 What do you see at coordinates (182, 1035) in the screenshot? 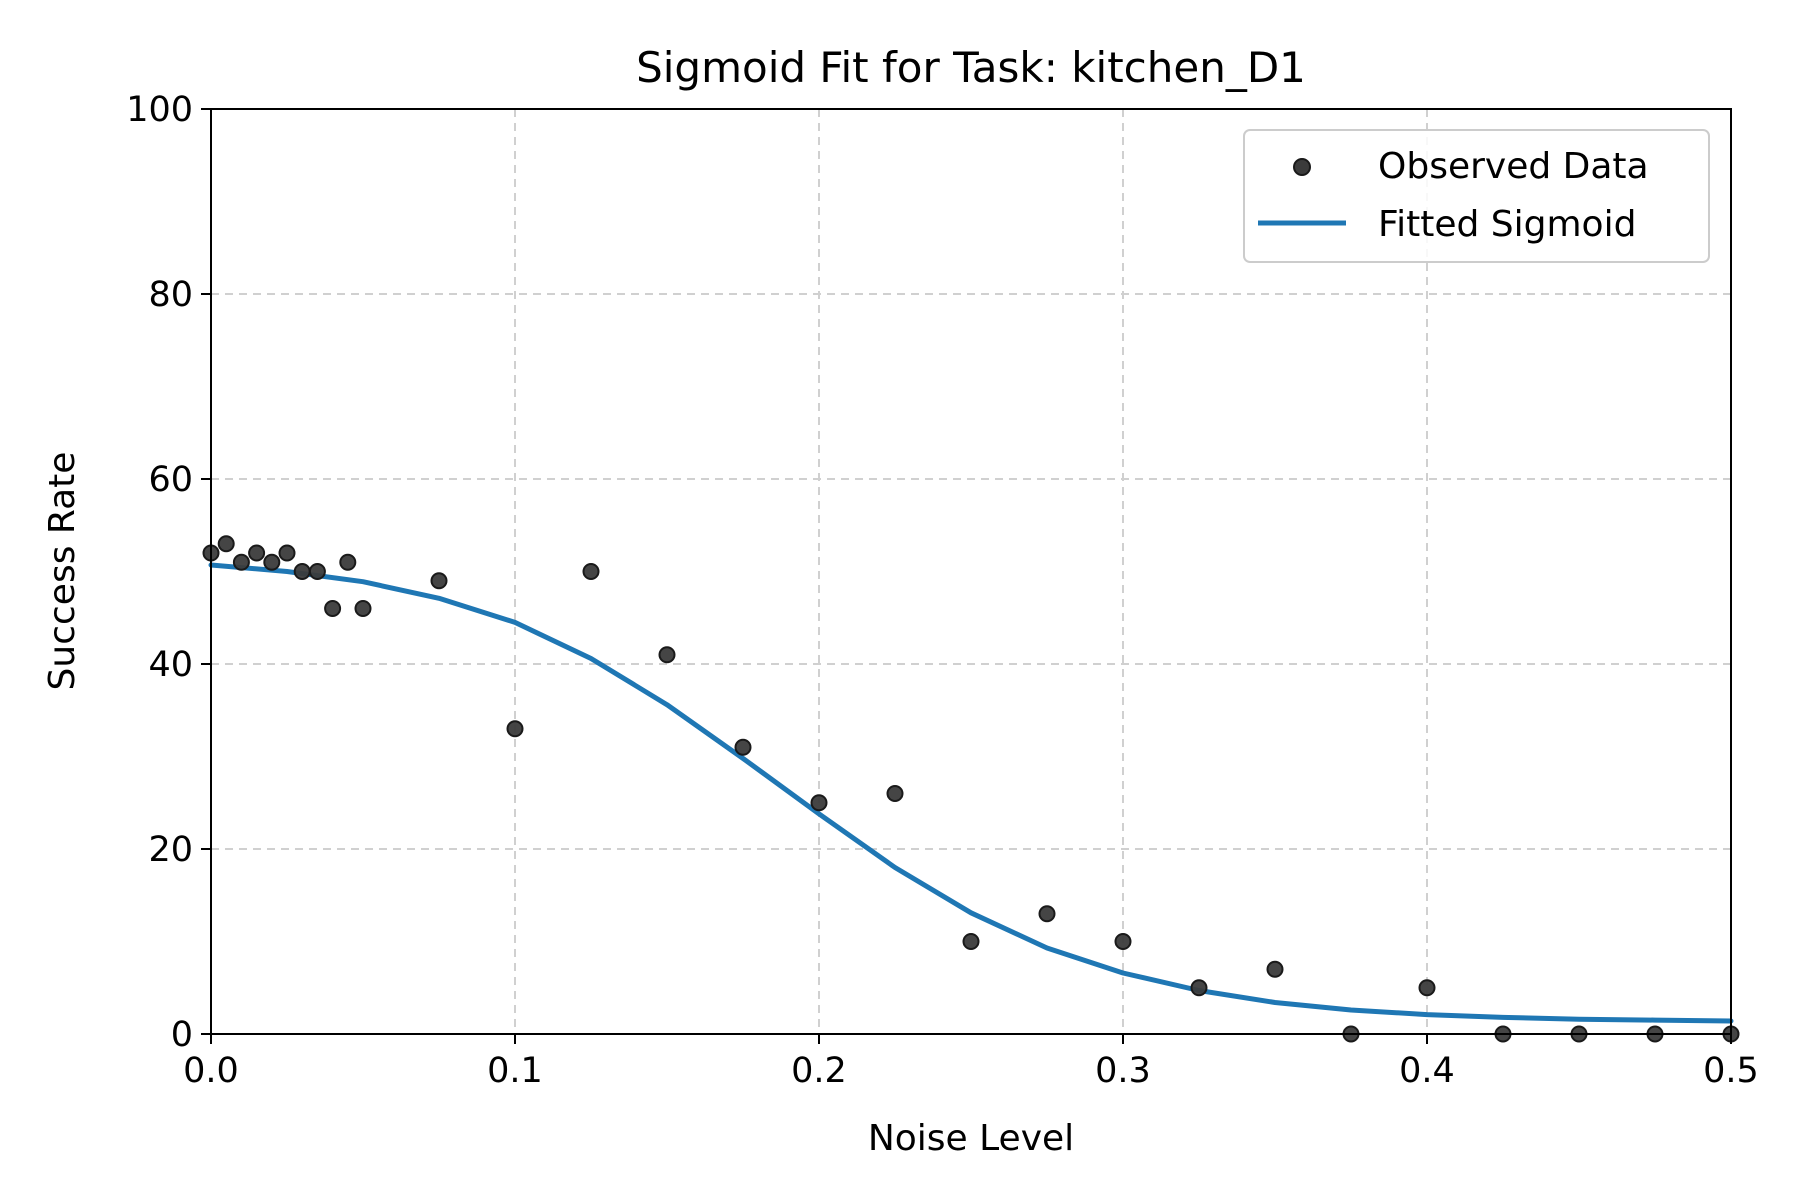
I see `y-tick-label: 0` at bounding box center [182, 1035].